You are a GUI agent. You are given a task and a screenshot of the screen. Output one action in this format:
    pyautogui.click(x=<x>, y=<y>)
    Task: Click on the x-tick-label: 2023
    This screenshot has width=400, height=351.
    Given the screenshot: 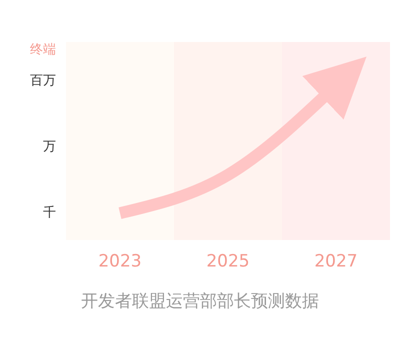 What is the action you would take?
    pyautogui.click(x=120, y=262)
    